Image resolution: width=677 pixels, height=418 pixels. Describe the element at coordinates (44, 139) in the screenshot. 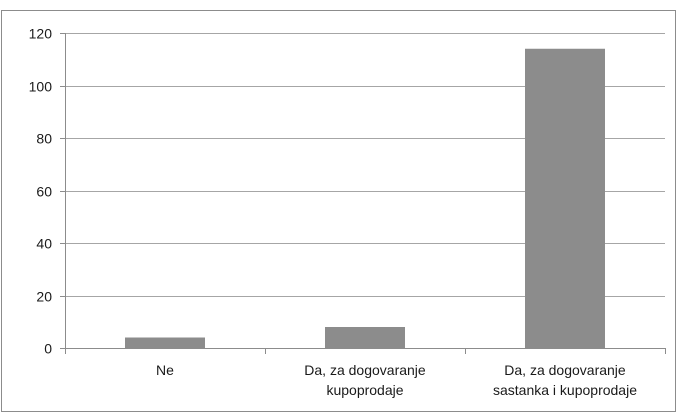

I see `y-tick-label: 80` at that location.